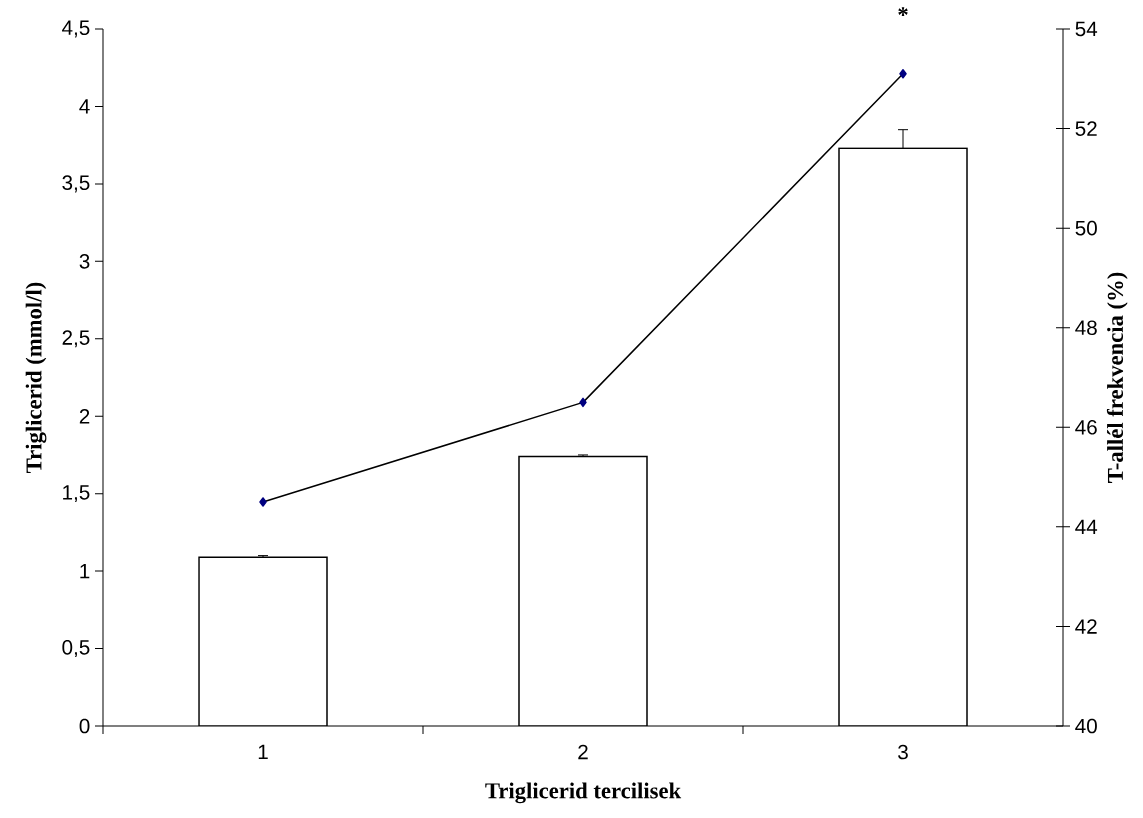 The height and width of the screenshot is (818, 1143). I want to click on y2-tick-label: 42, so click(1086, 626).